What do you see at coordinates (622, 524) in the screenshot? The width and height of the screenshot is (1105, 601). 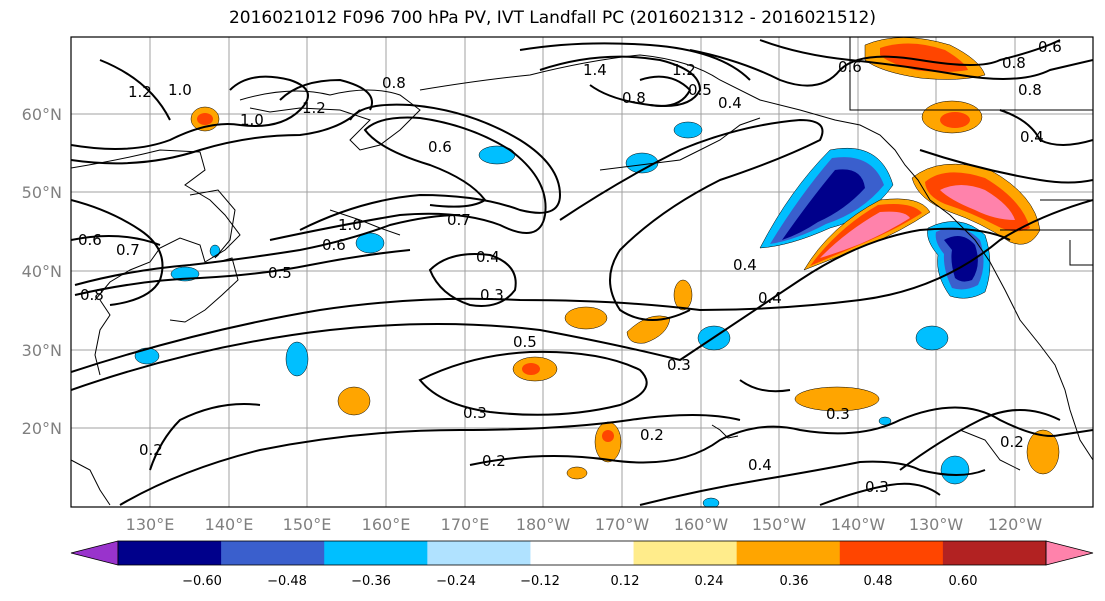 I see `longitude-label: 170°W` at bounding box center [622, 524].